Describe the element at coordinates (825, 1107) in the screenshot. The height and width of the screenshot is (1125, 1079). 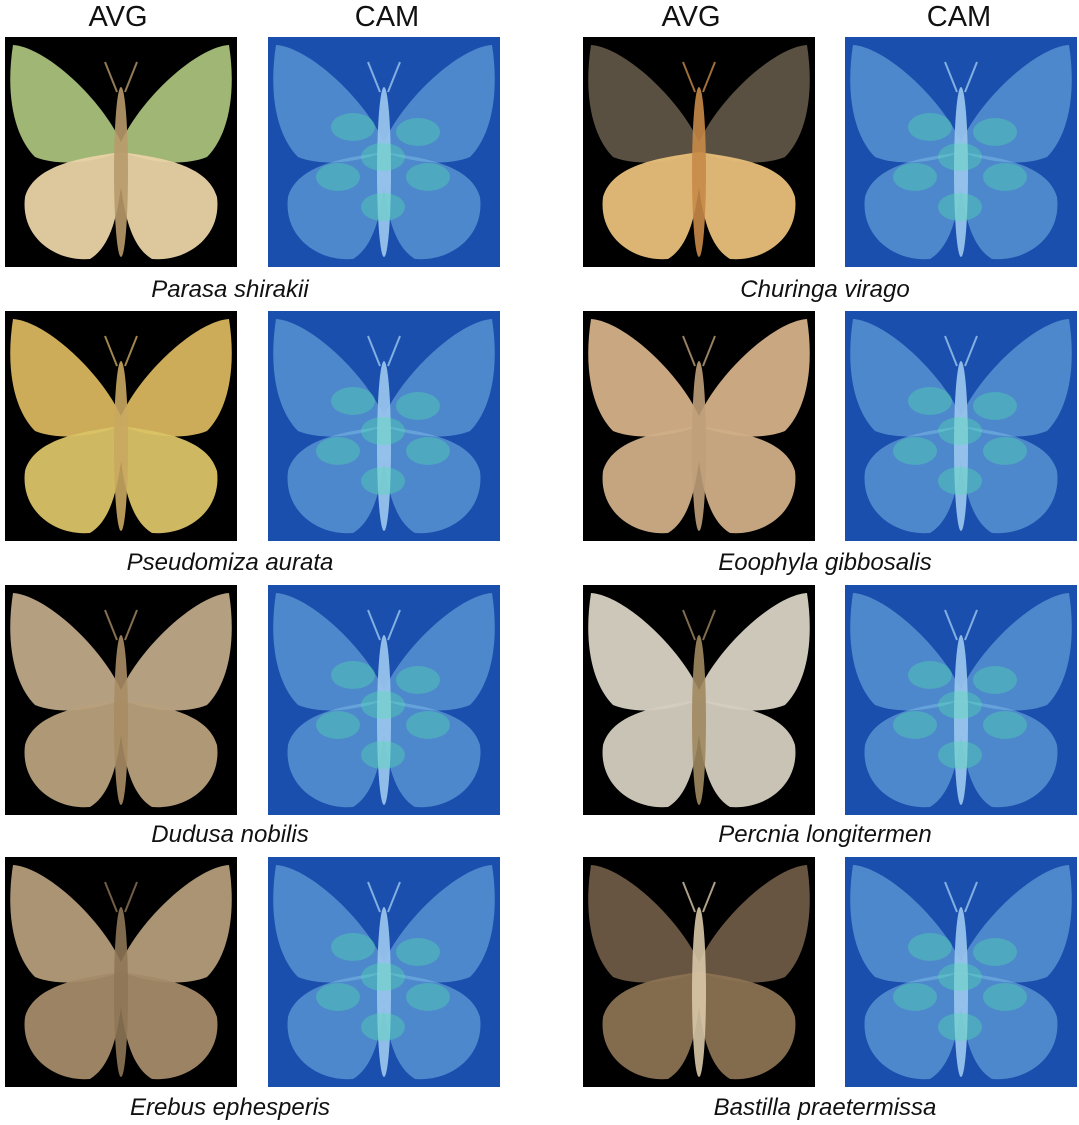
I see `species-caption: Bastilla praetermissa` at that location.